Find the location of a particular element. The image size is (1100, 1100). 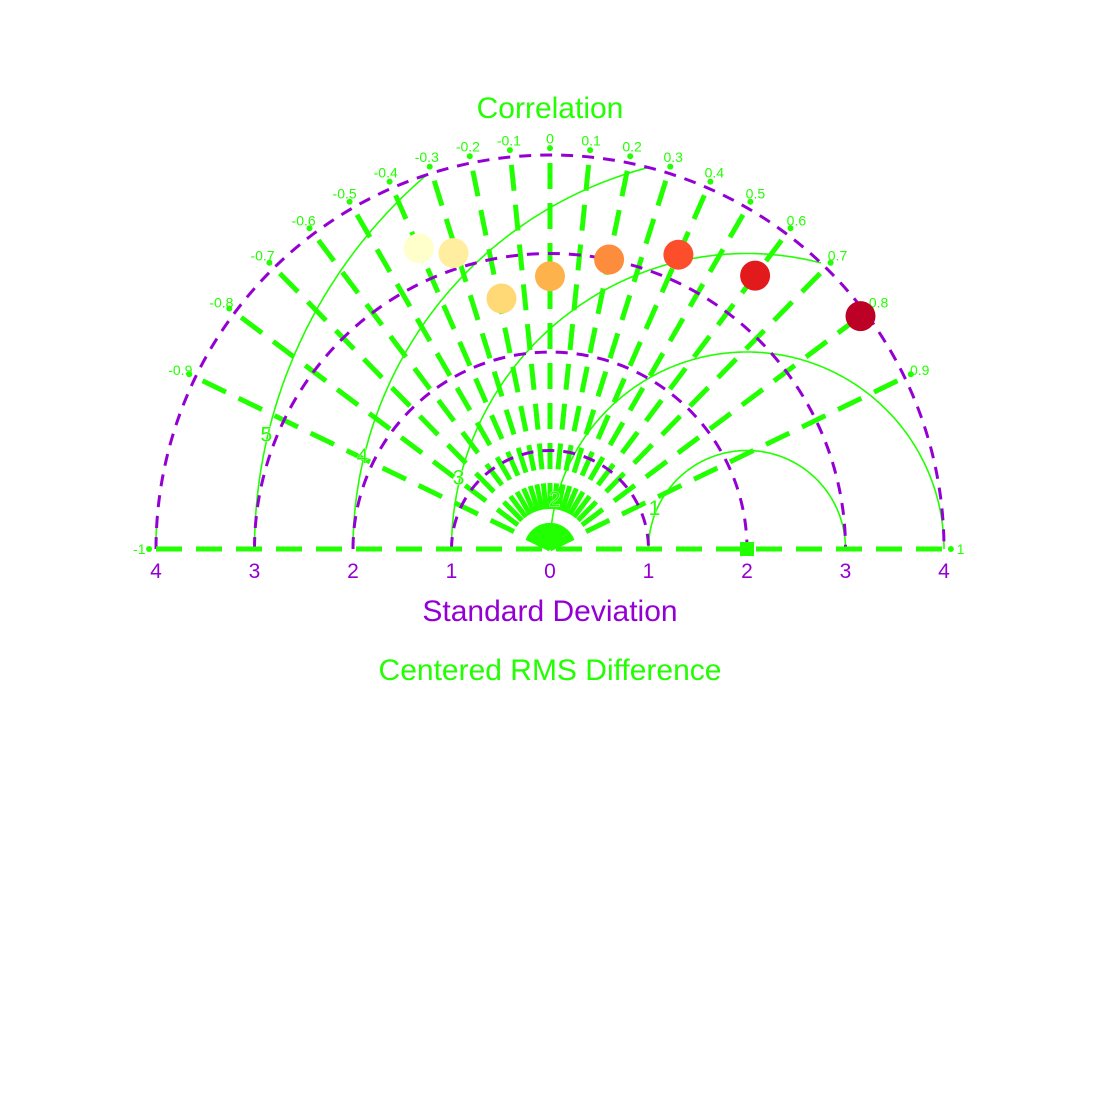

rms-tick-label: 2 is located at coordinates (555, 499).